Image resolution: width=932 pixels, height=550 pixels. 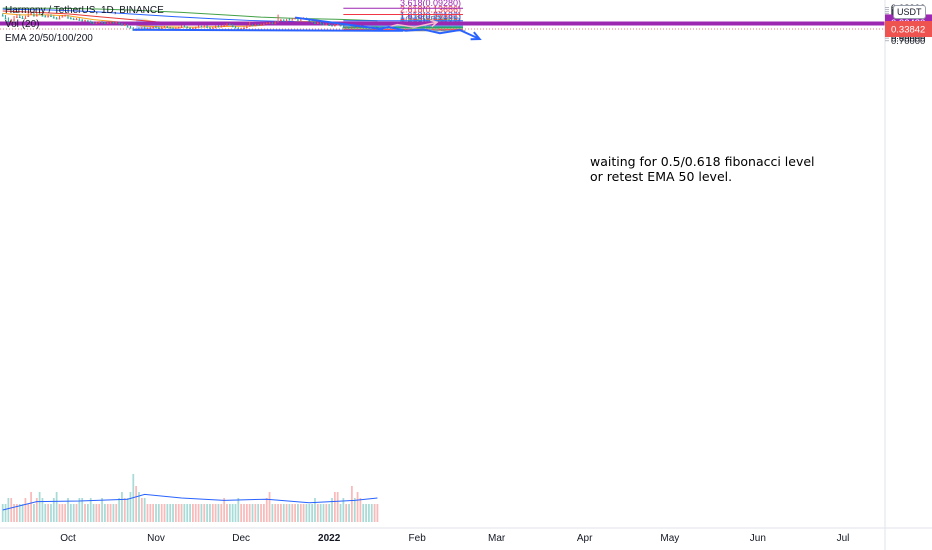 What do you see at coordinates (758, 538) in the screenshot?
I see `x-tick-label: Jun` at bounding box center [758, 538].